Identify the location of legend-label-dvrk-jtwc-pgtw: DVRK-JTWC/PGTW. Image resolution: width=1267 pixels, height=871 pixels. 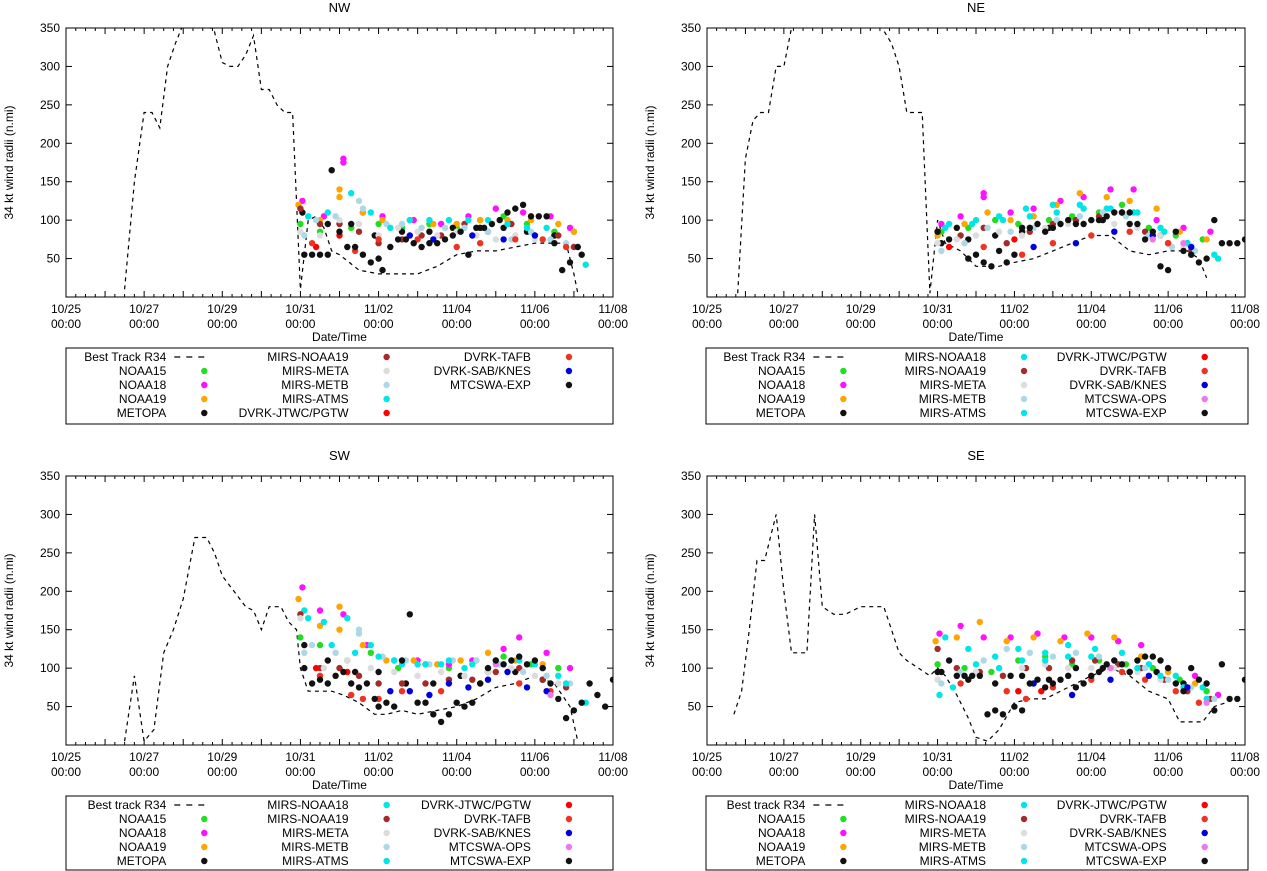
(1112, 357).